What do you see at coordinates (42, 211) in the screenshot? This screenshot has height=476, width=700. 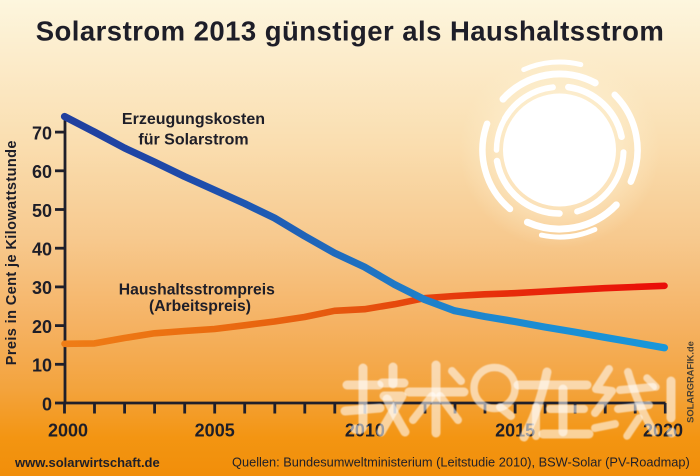 I see `svg-text: 50` at bounding box center [42, 211].